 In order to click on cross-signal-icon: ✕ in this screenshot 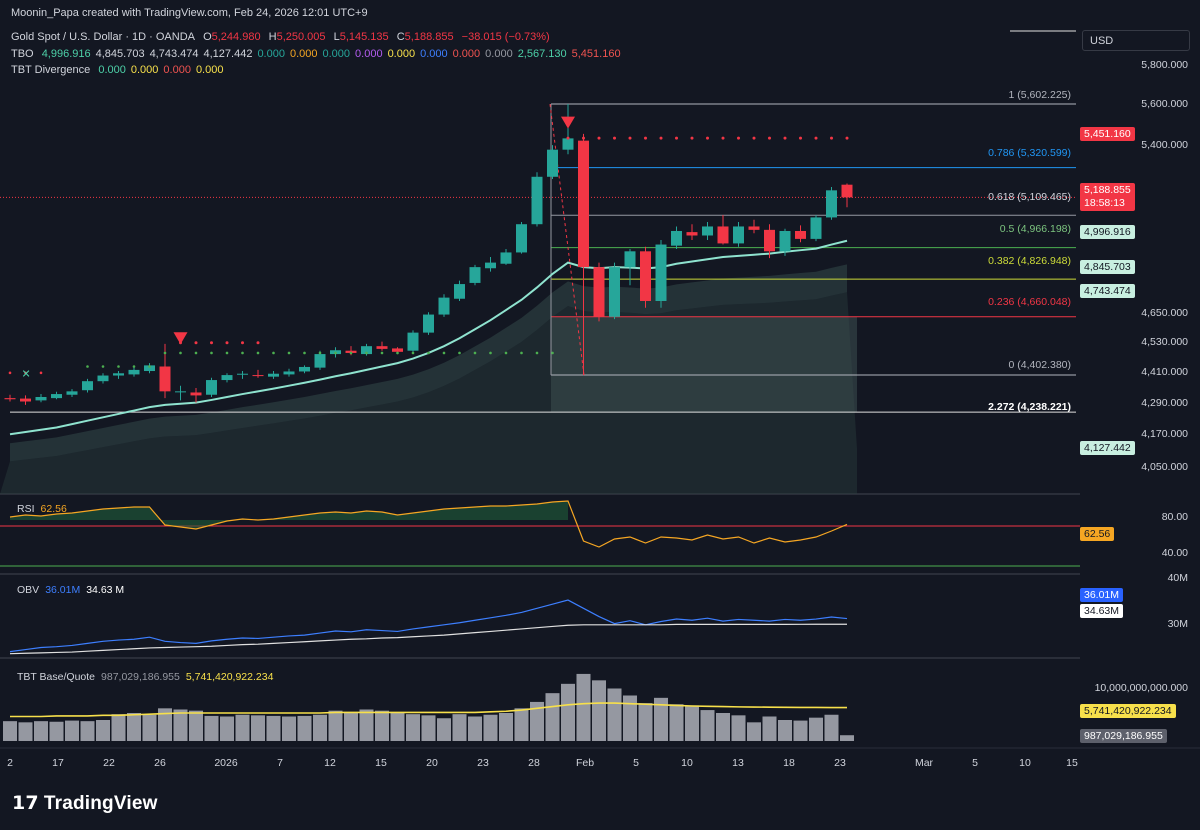, I will do `click(26, 373)`.